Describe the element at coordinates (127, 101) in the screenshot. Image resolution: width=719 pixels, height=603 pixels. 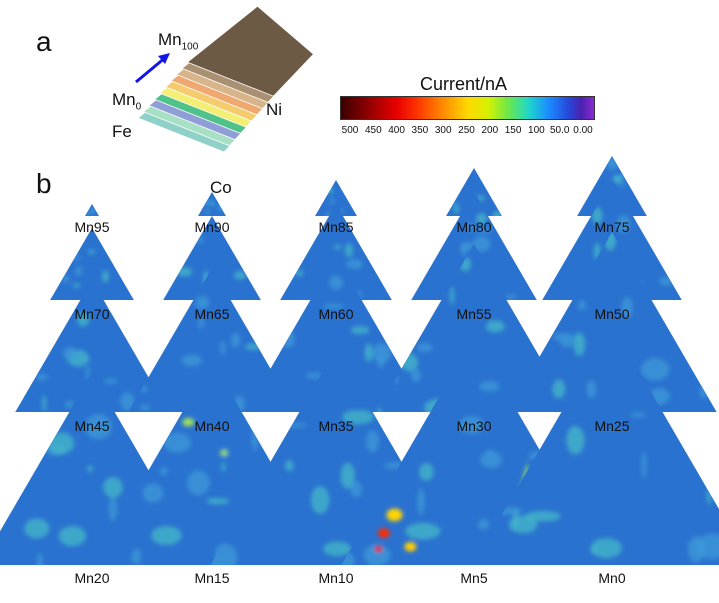
I see `mn-bottom-label: Mn0` at that location.